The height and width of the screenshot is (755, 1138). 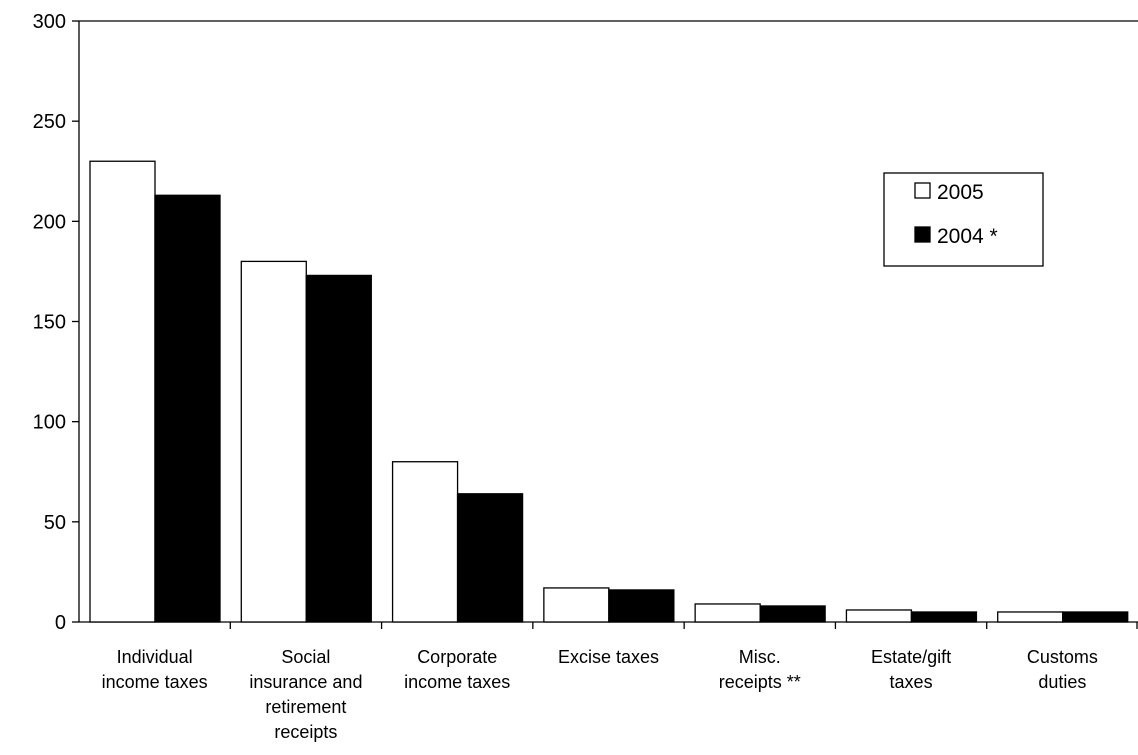 What do you see at coordinates (911, 682) in the screenshot?
I see `x-category-label-line: taxes` at bounding box center [911, 682].